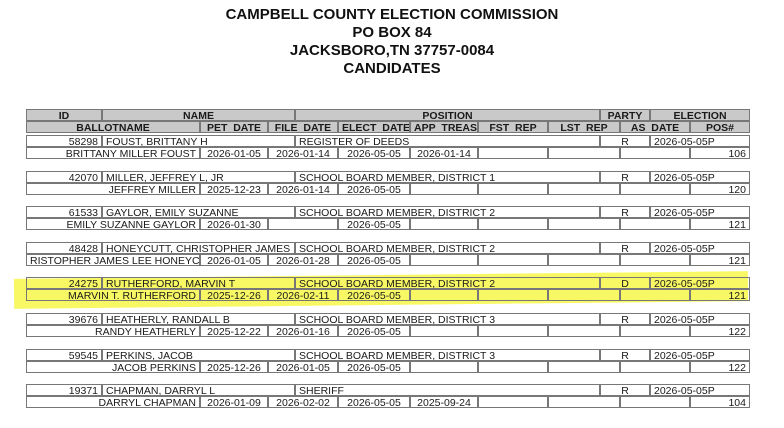 Image resolution: width=784 pixels, height=428 pixels. I want to click on record-pet-date: 2026-01-30, so click(234, 224).